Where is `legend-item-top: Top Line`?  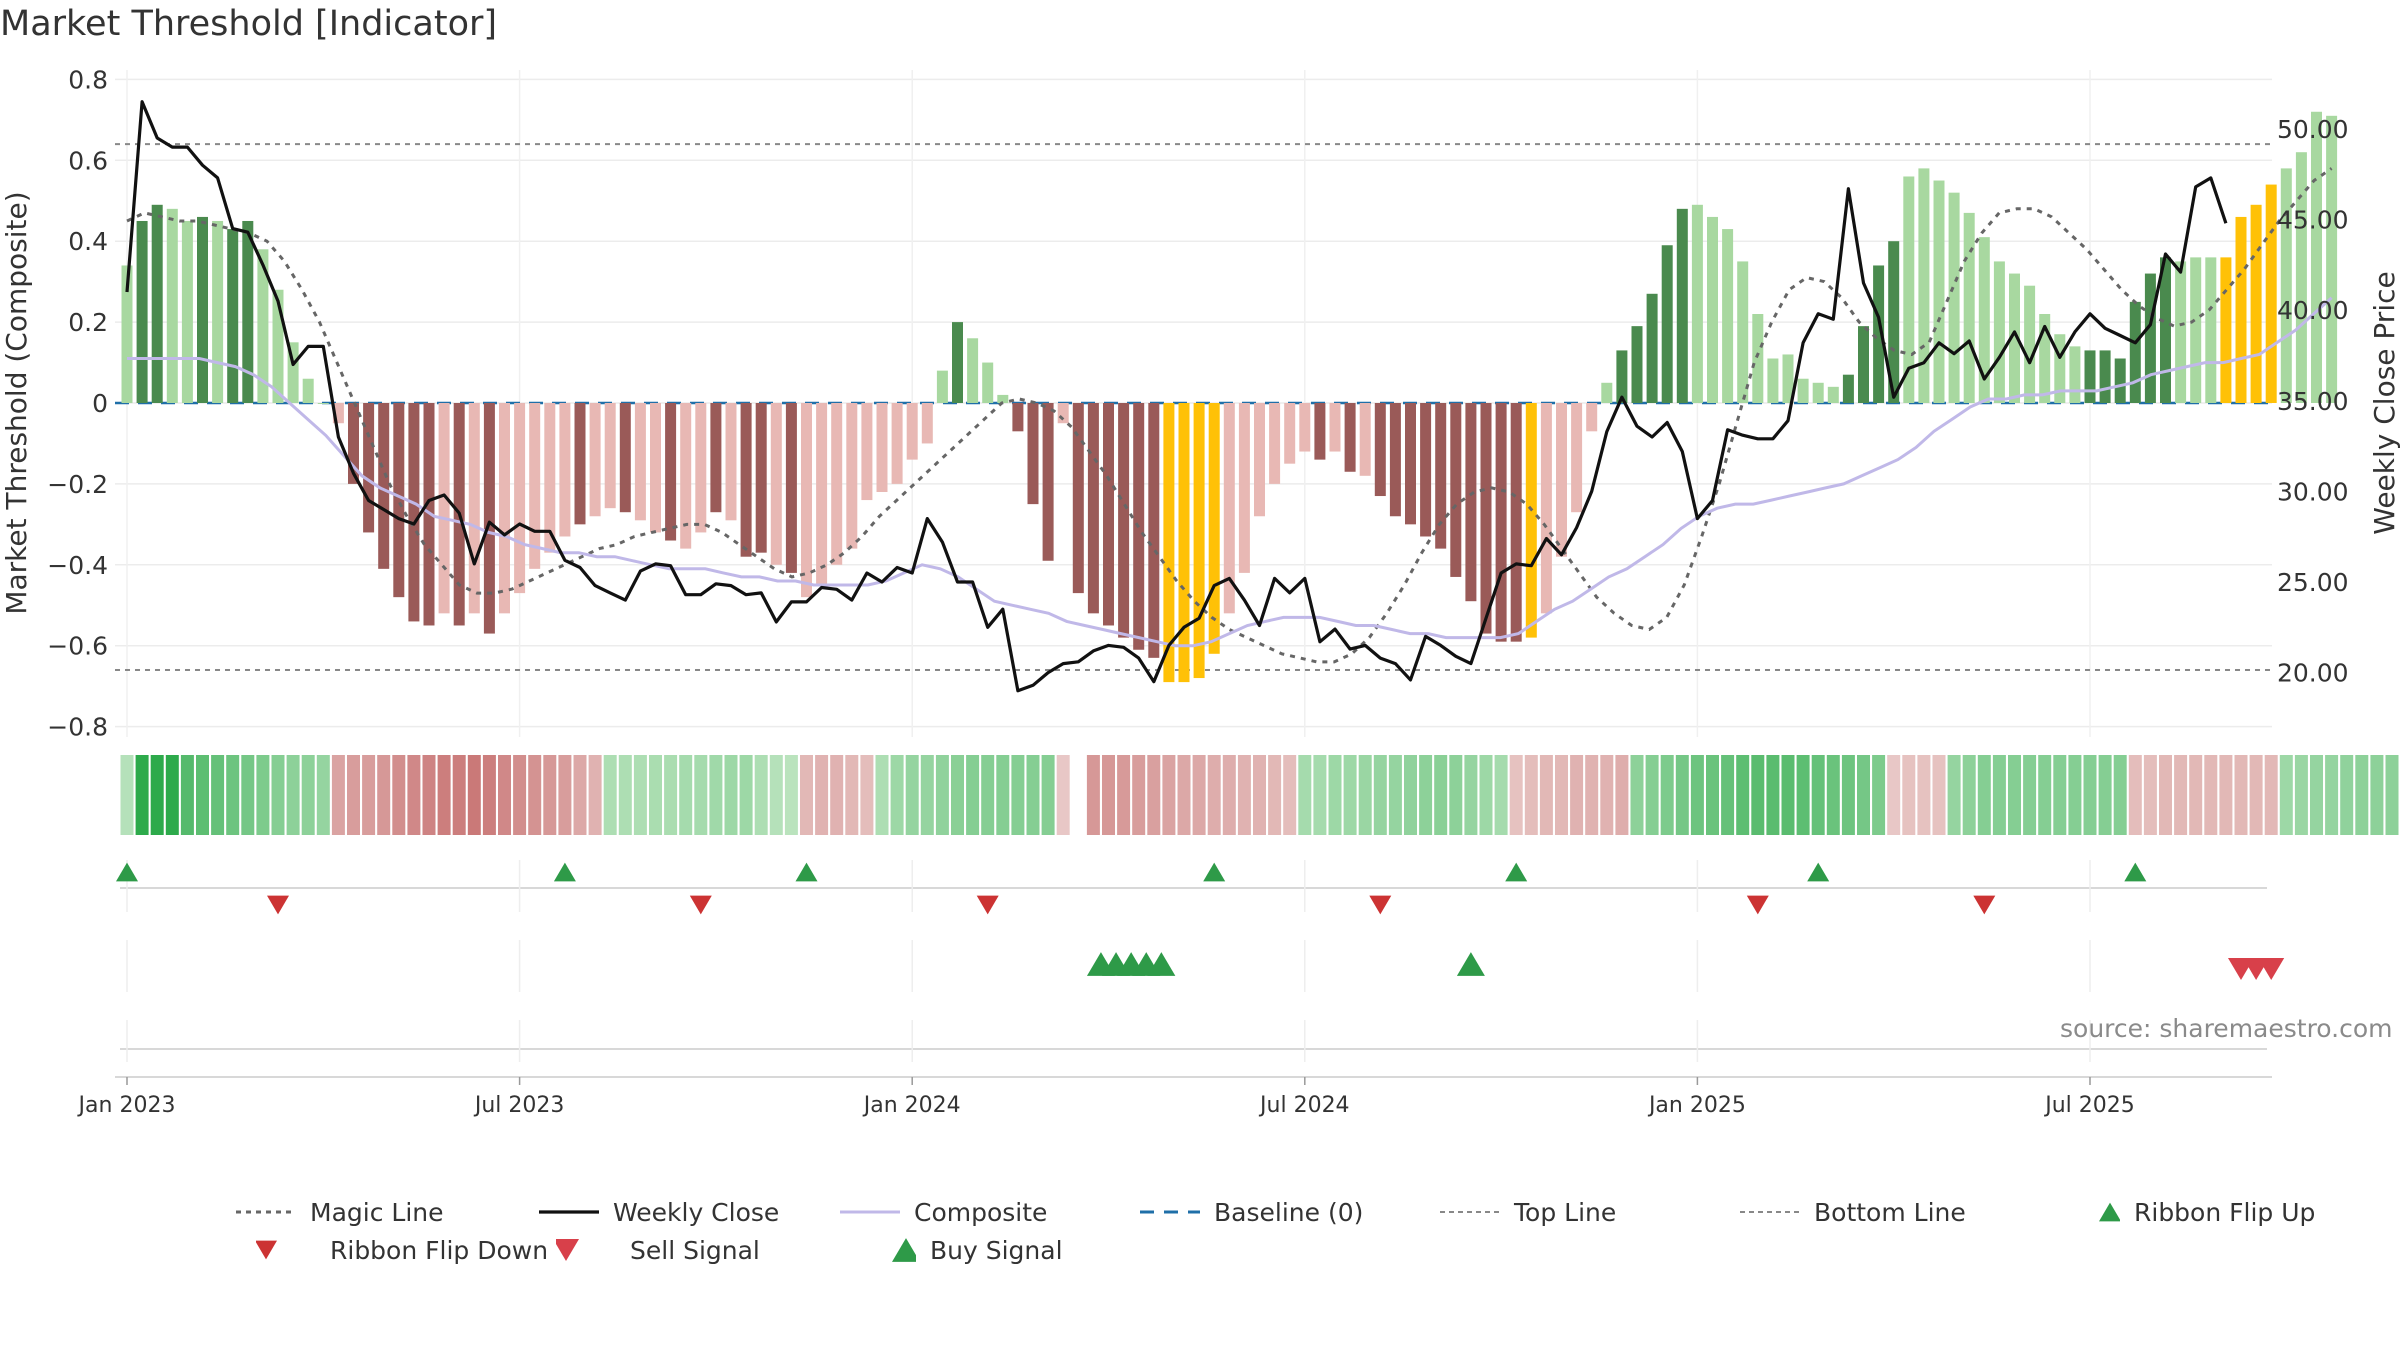
legend-item-top: Top Line is located at coordinates (1528, 1212).